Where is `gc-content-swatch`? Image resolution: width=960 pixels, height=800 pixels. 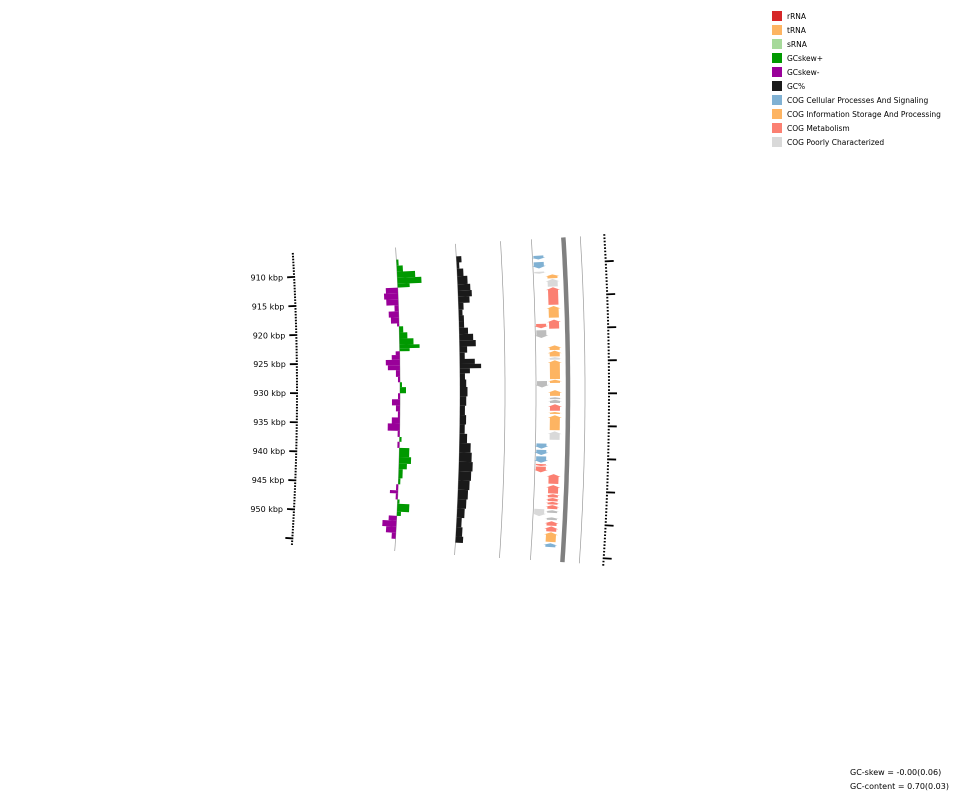
gc-content-swatch is located at coordinates (777, 86).